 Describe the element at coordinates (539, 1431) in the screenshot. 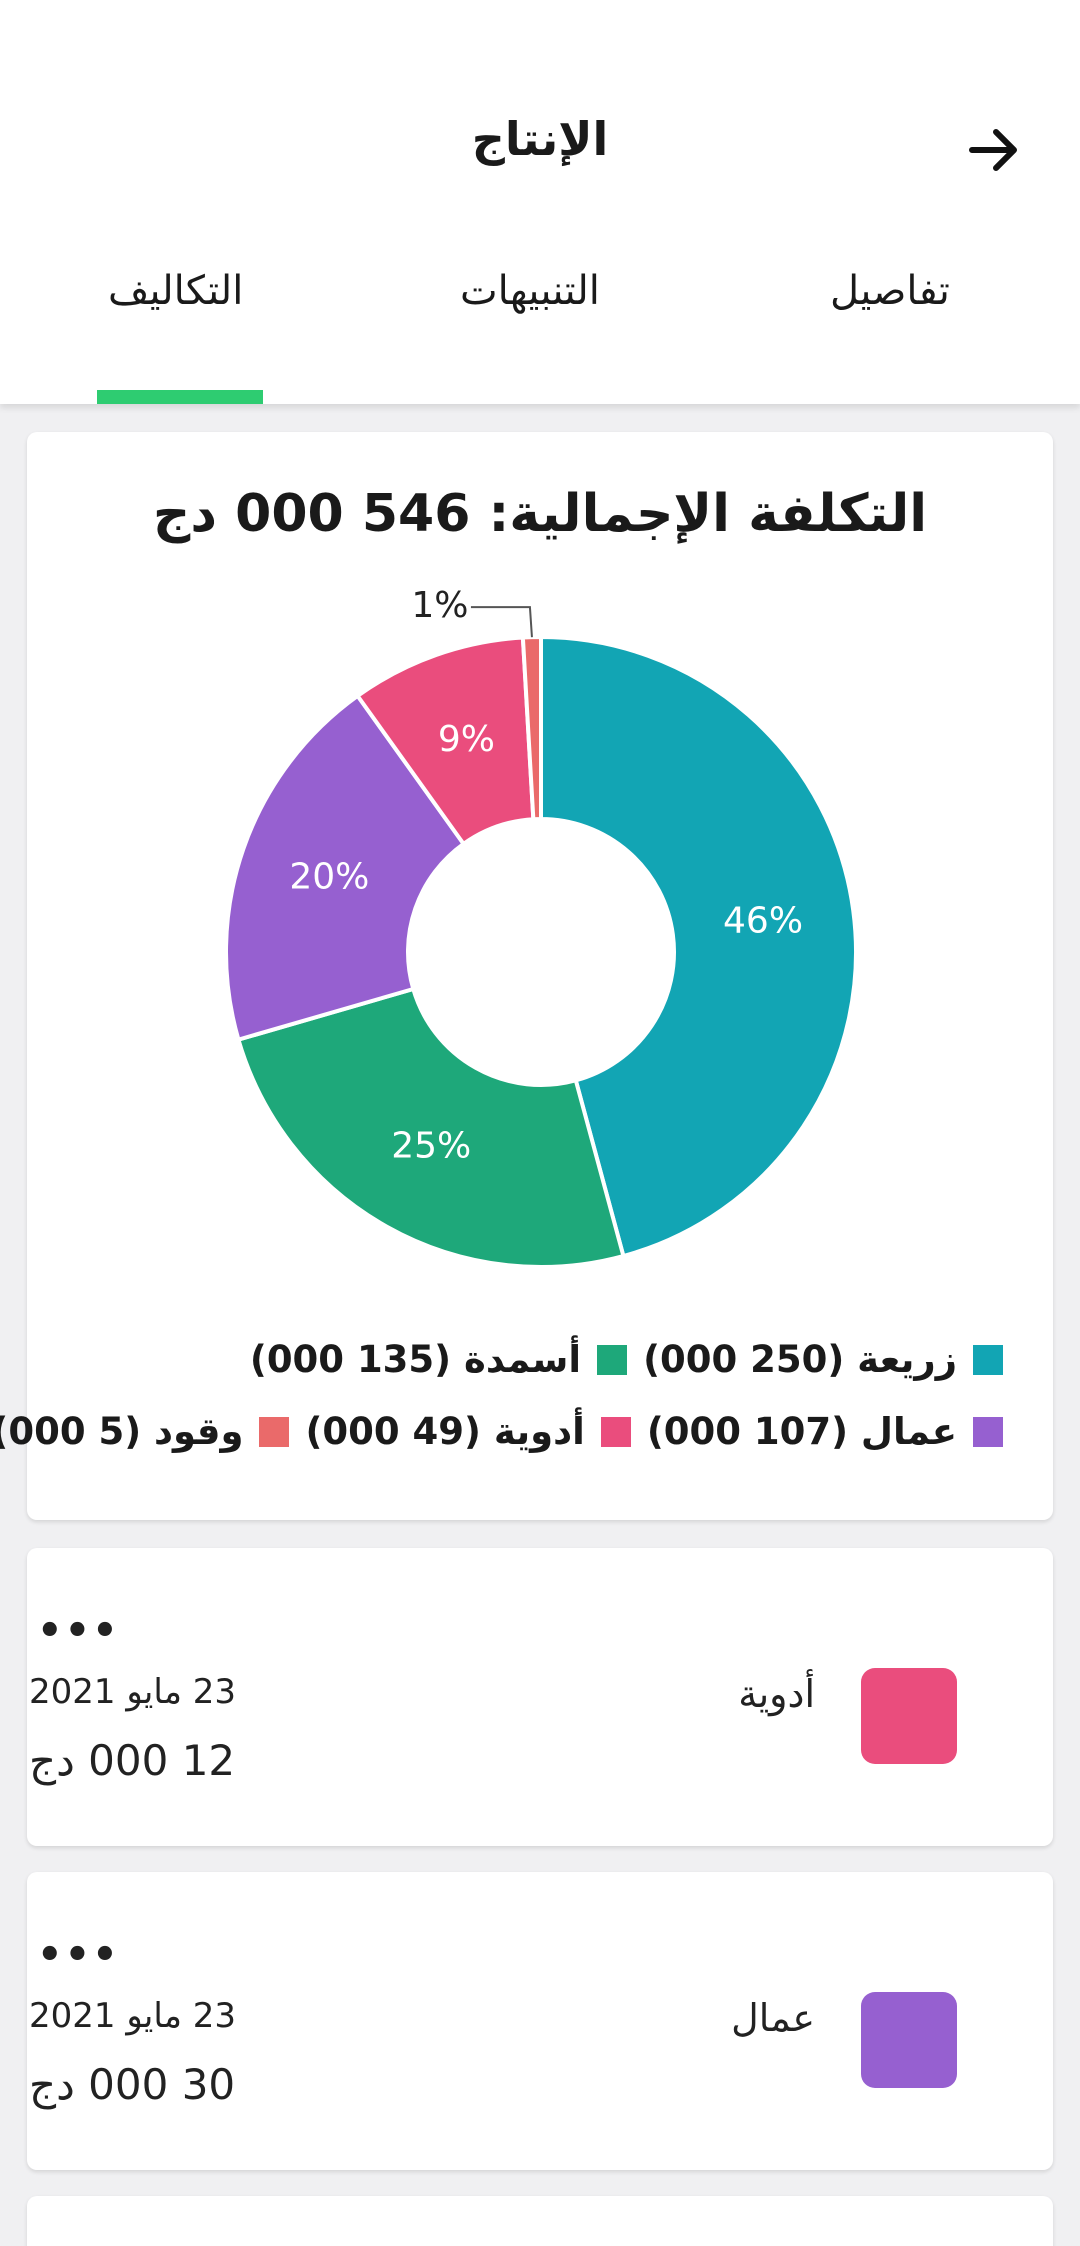

I see `legend-name: أدوية` at that location.